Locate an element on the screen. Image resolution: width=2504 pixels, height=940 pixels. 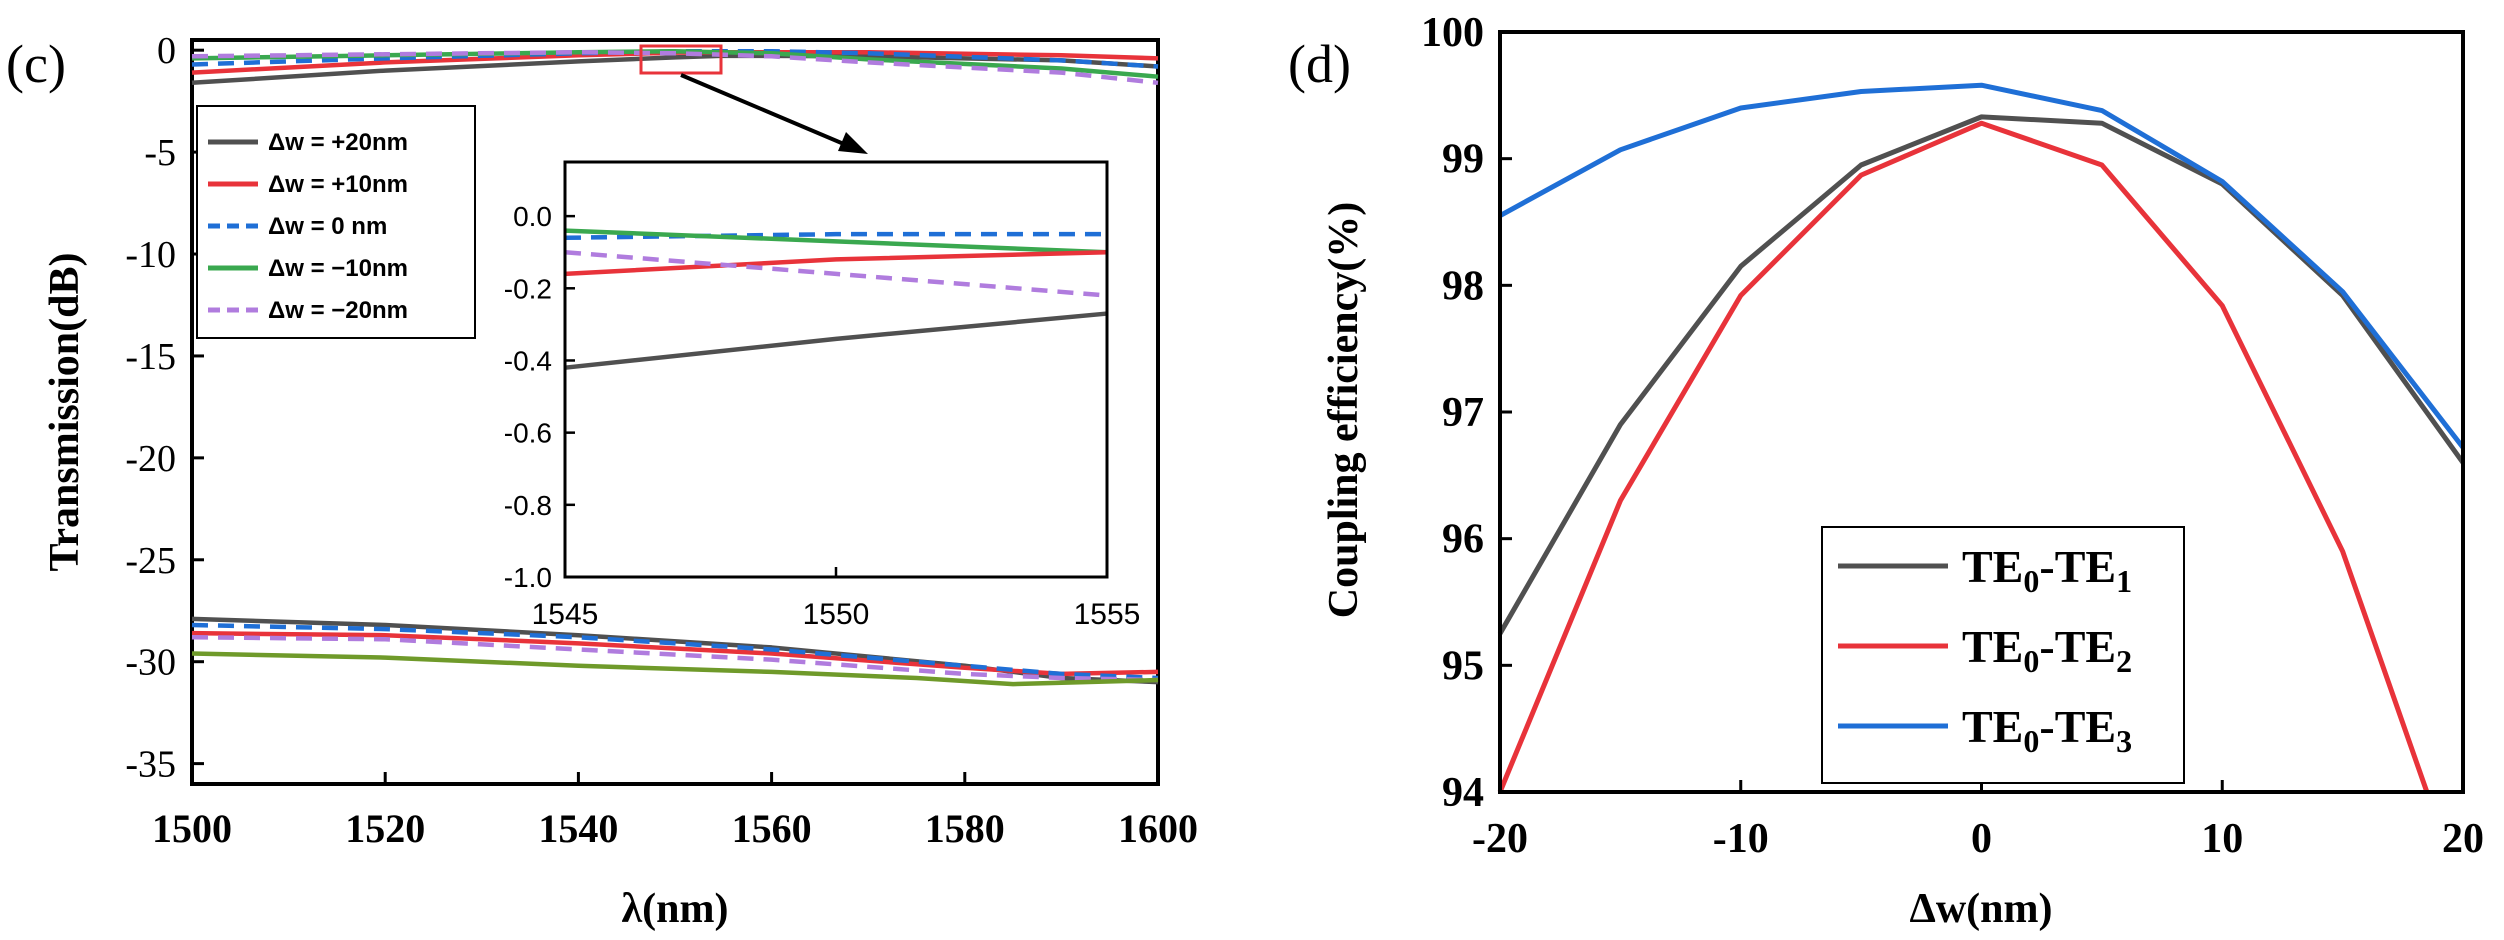
chart-c-x-tick-label: 1500 is located at coordinates (192, 828).